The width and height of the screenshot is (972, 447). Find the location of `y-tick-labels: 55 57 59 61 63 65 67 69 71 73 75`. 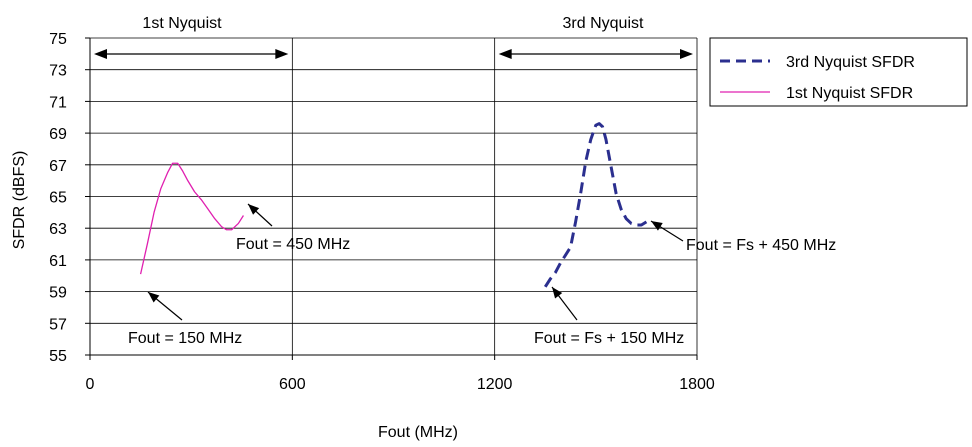

y-tick-labels: 55 57 59 61 63 65 67 69 71 73 75 is located at coordinates (58, 198).